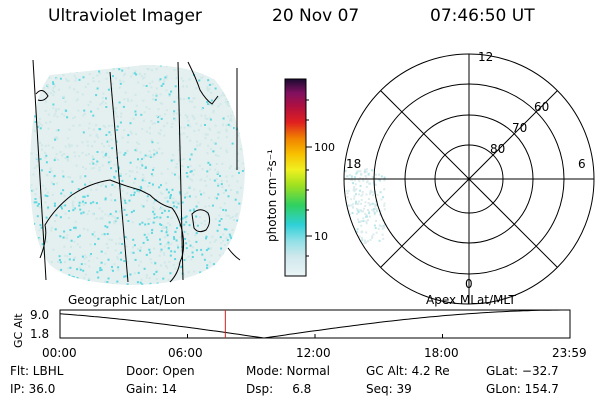  I want to click on time-label: 07:46:50 UT, so click(482, 16).